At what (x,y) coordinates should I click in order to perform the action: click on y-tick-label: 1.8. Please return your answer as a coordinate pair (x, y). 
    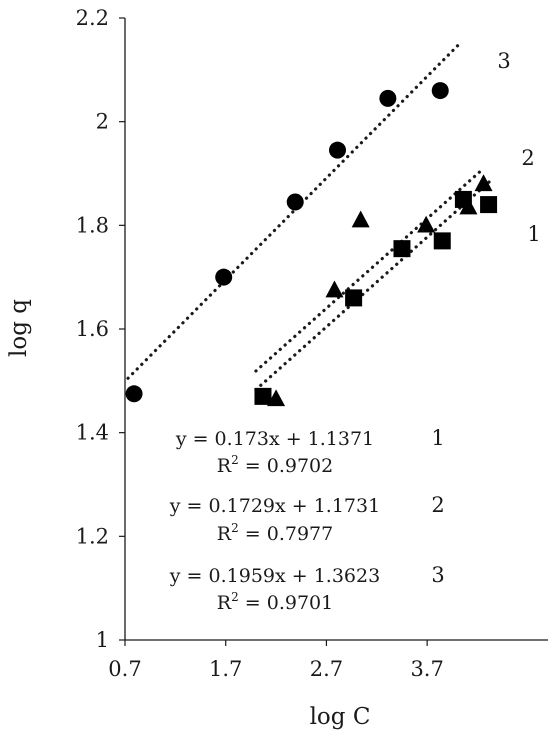
    Looking at the image, I should click on (92, 225).